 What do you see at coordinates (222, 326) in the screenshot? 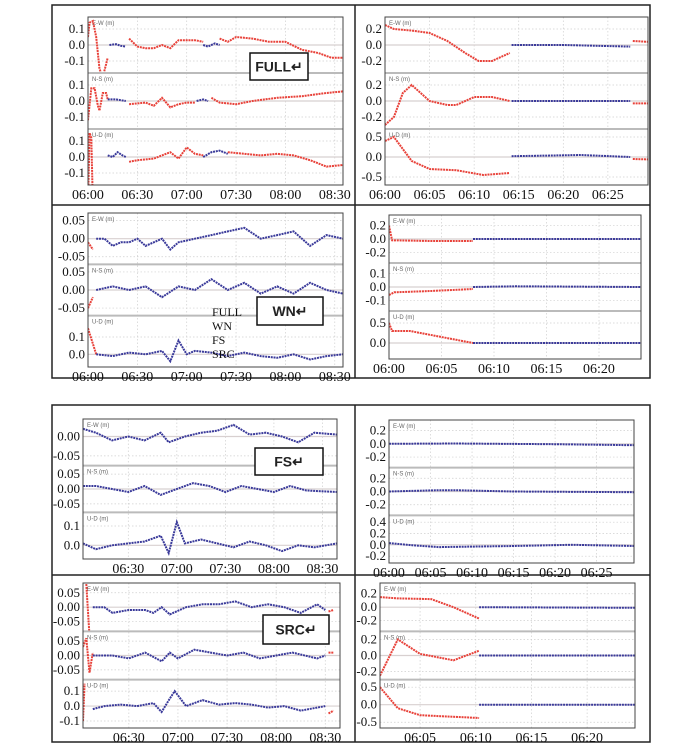
I see `legend-item-wn: WN` at bounding box center [222, 326].